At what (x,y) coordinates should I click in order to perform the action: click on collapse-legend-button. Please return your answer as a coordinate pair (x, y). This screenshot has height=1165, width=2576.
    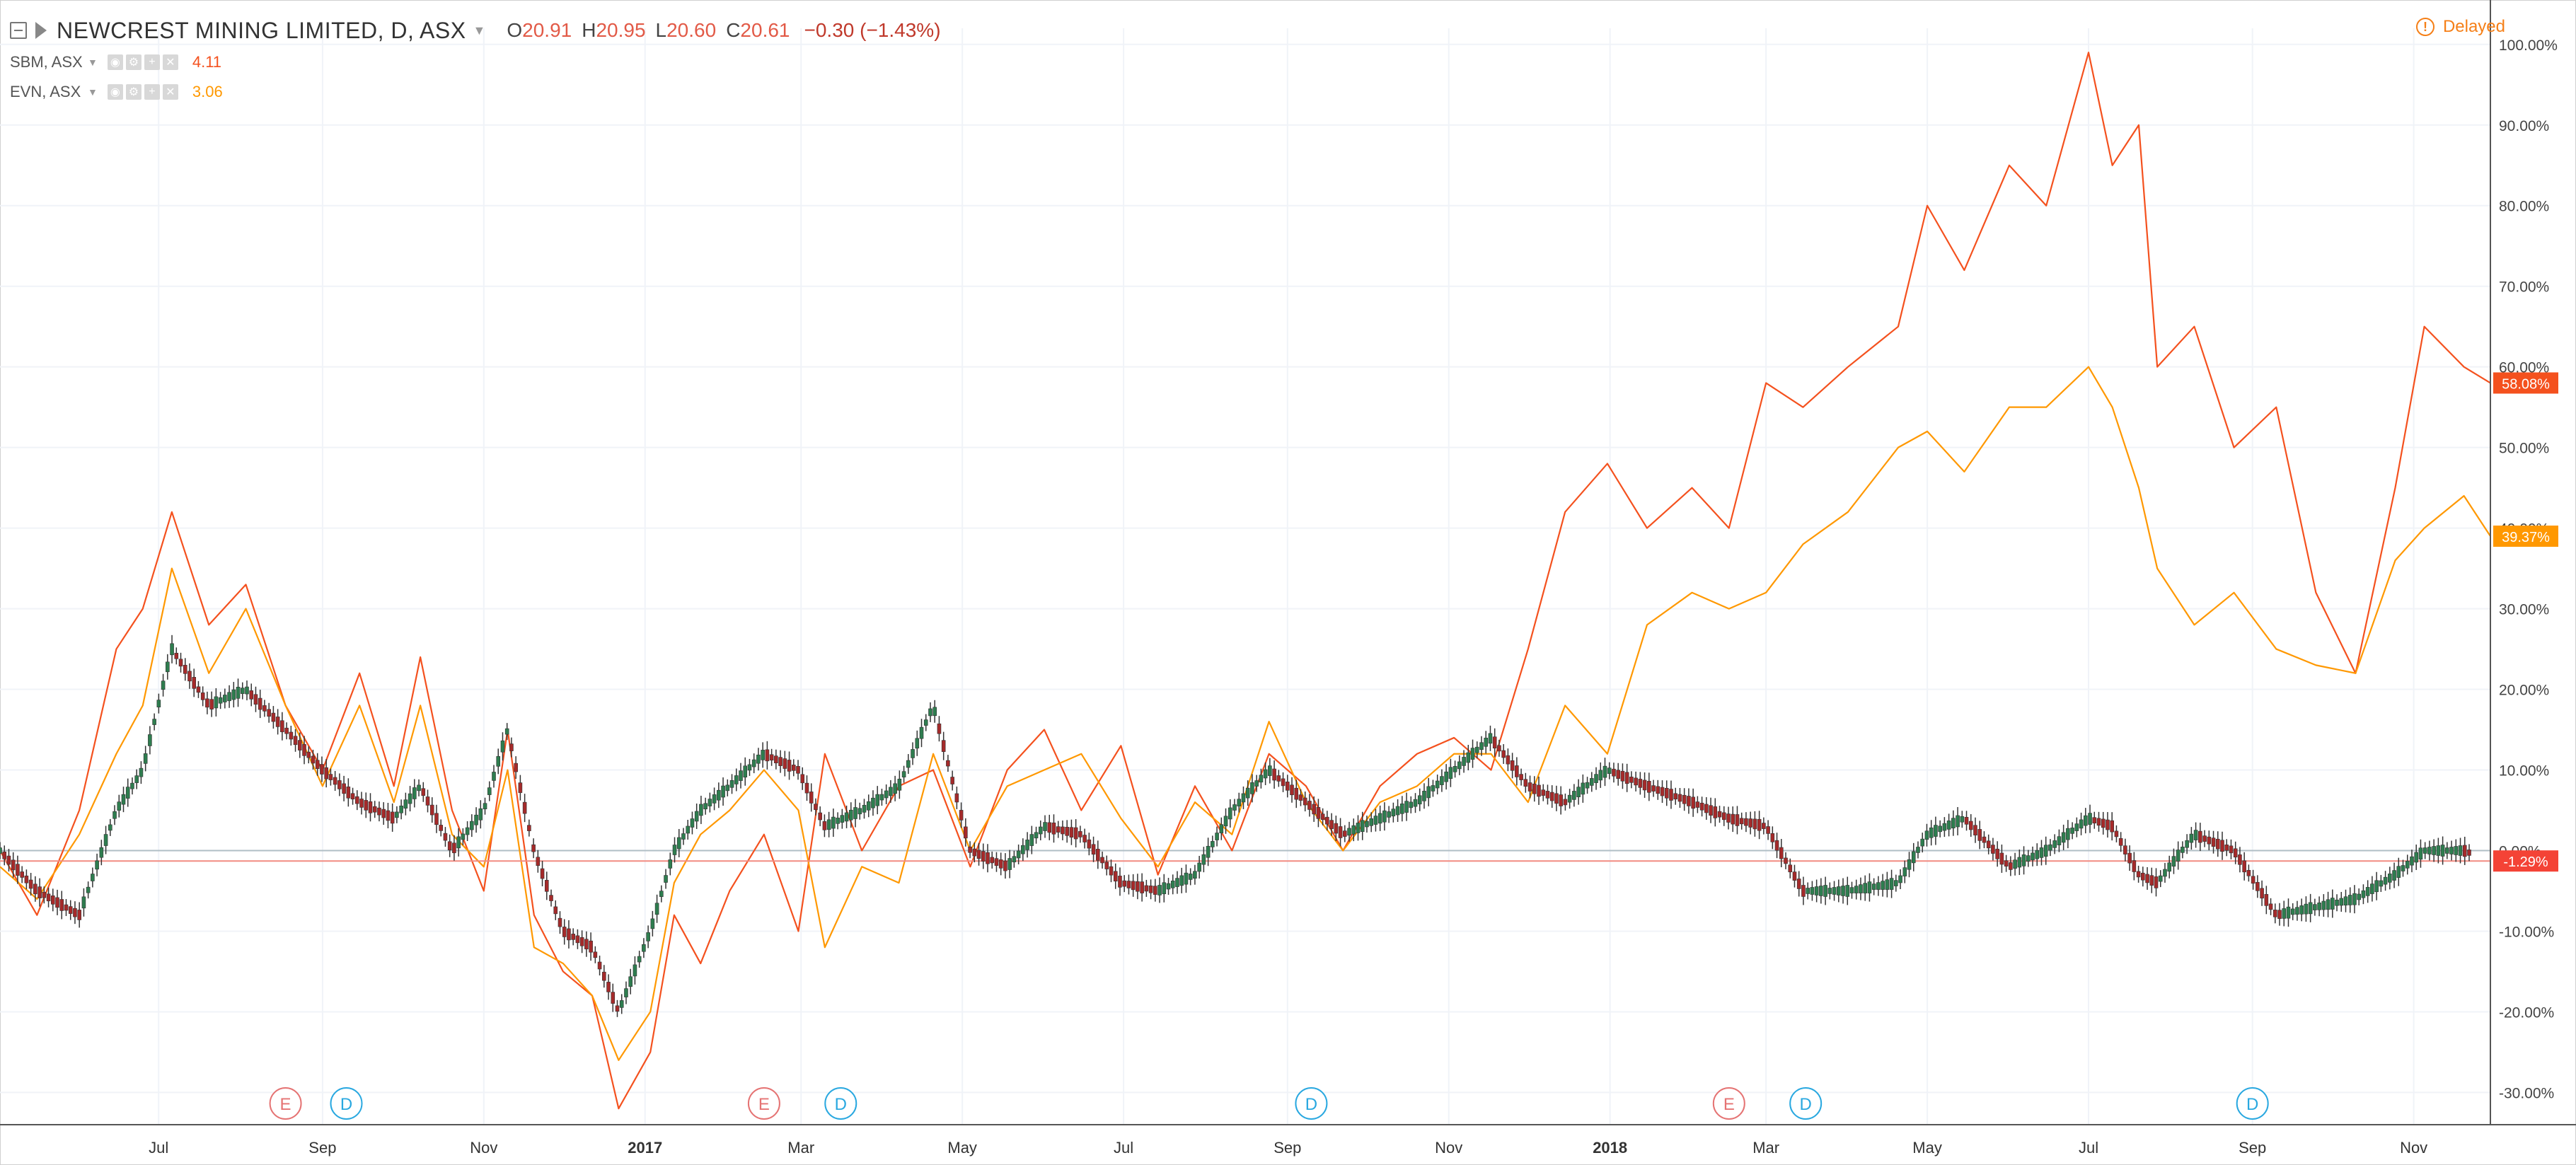
    Looking at the image, I should click on (18, 30).